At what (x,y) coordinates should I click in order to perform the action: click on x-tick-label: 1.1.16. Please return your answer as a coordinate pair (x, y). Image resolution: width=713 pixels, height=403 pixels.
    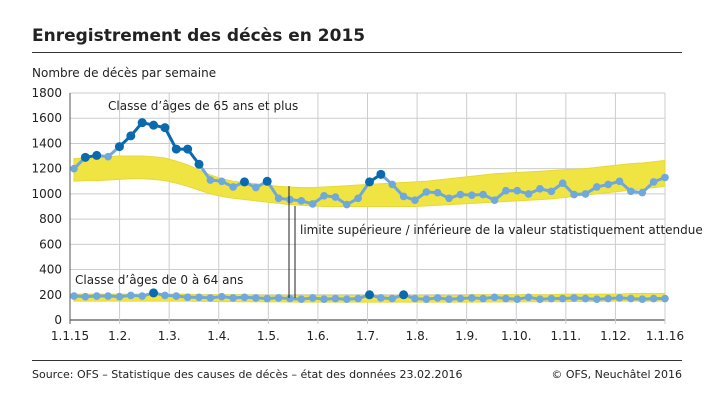
    Looking at the image, I should click on (665, 336).